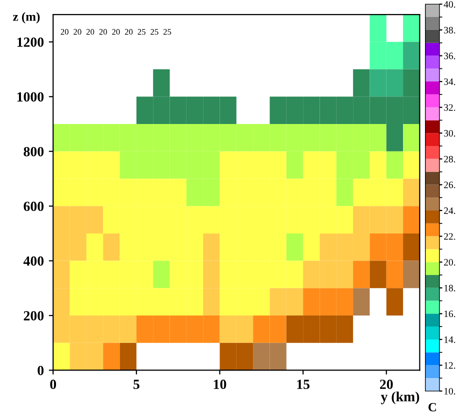  I want to click on color-bar-label: 10., so click(450, 391).